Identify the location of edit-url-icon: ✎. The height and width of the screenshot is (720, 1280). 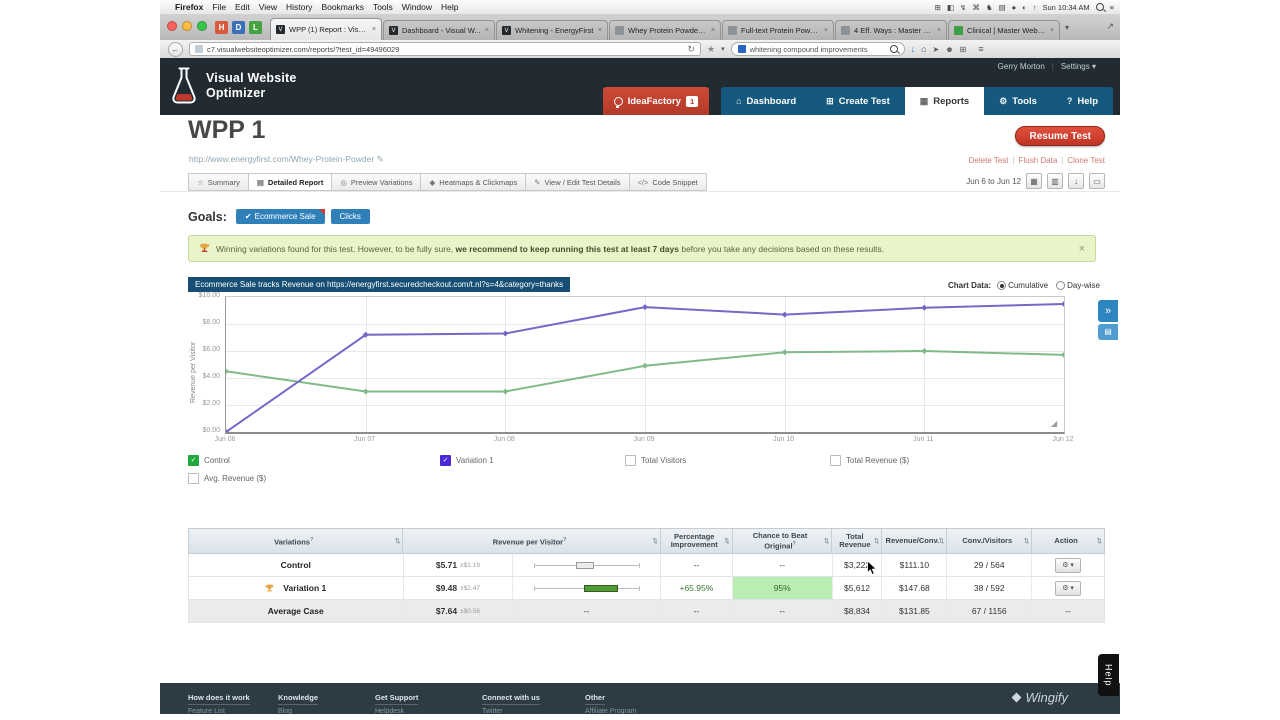
(380, 159).